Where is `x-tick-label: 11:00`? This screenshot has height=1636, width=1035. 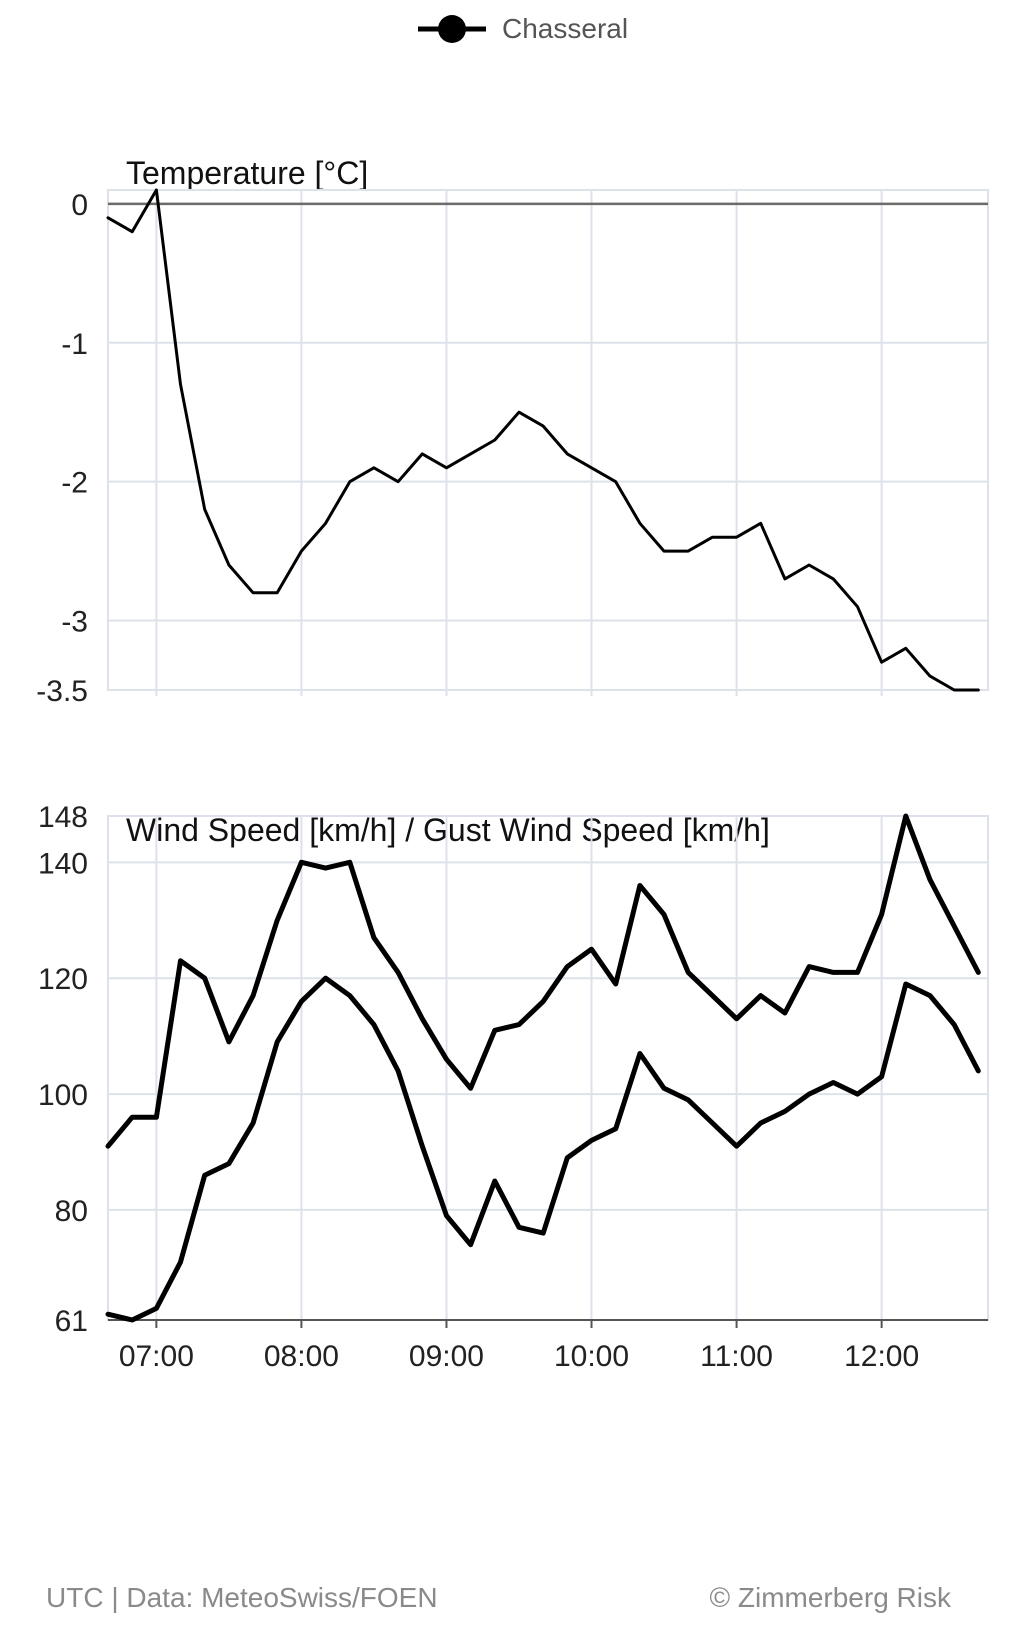
x-tick-label: 11:00 is located at coordinates (736, 1356).